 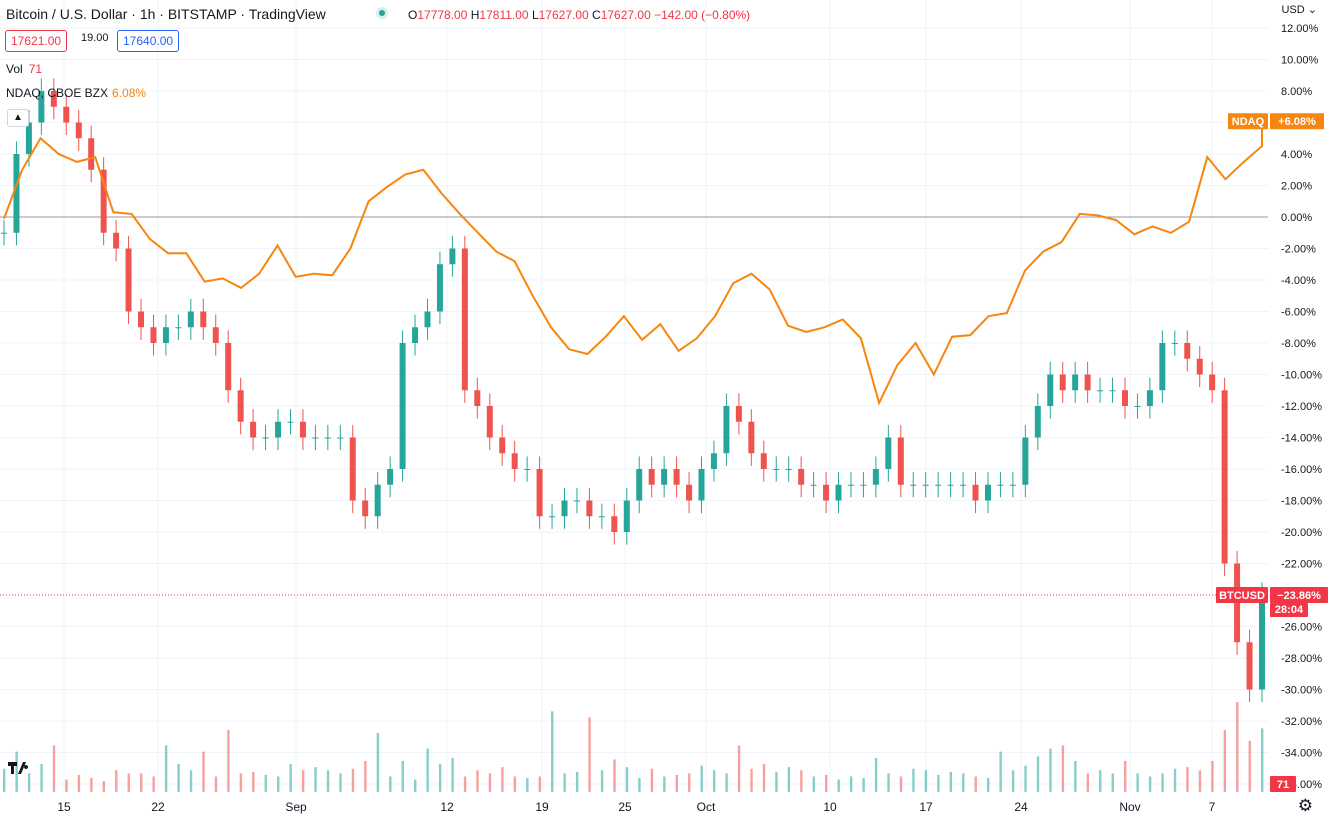 I want to click on buy-button: 17640.00, so click(x=148, y=41).